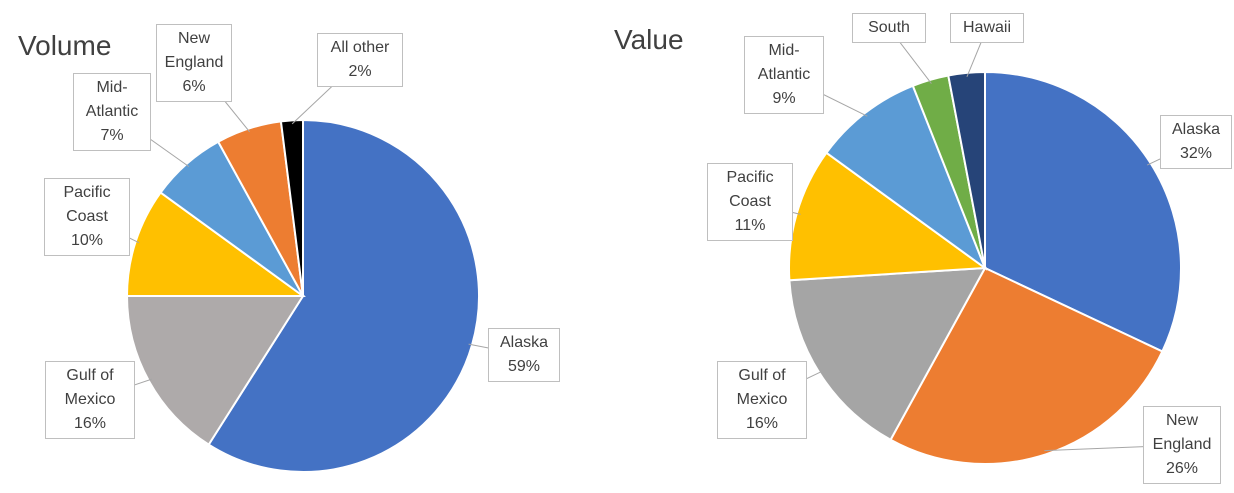 The width and height of the screenshot is (1234, 493). I want to click on value-label: 9%, so click(784, 98).